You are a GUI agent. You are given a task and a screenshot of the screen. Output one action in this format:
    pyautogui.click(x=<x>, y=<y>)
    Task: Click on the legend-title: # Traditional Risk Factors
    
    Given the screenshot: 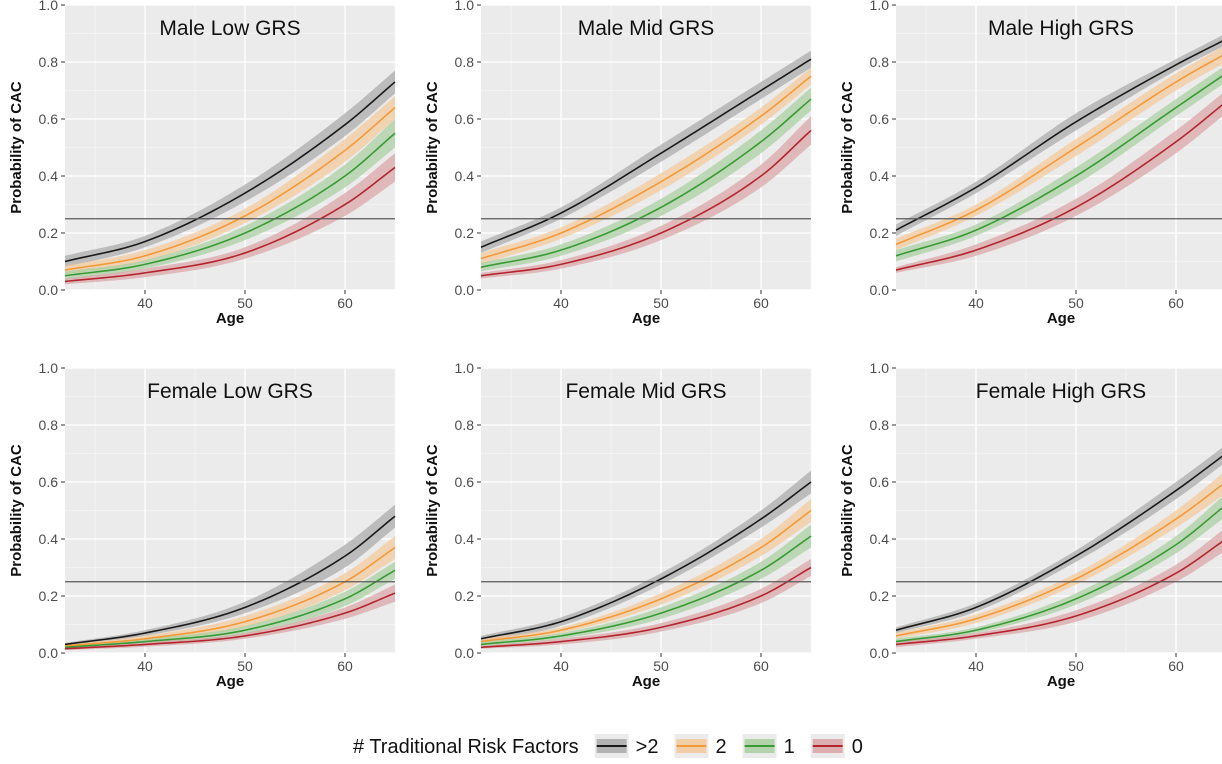 What is the action you would take?
    pyautogui.click(x=466, y=747)
    